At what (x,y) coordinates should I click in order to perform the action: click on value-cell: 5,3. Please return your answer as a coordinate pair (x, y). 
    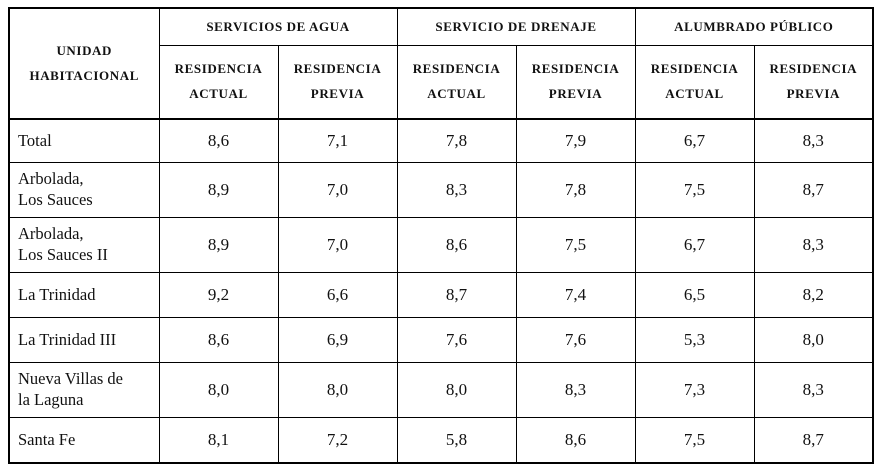
    Looking at the image, I should click on (694, 340).